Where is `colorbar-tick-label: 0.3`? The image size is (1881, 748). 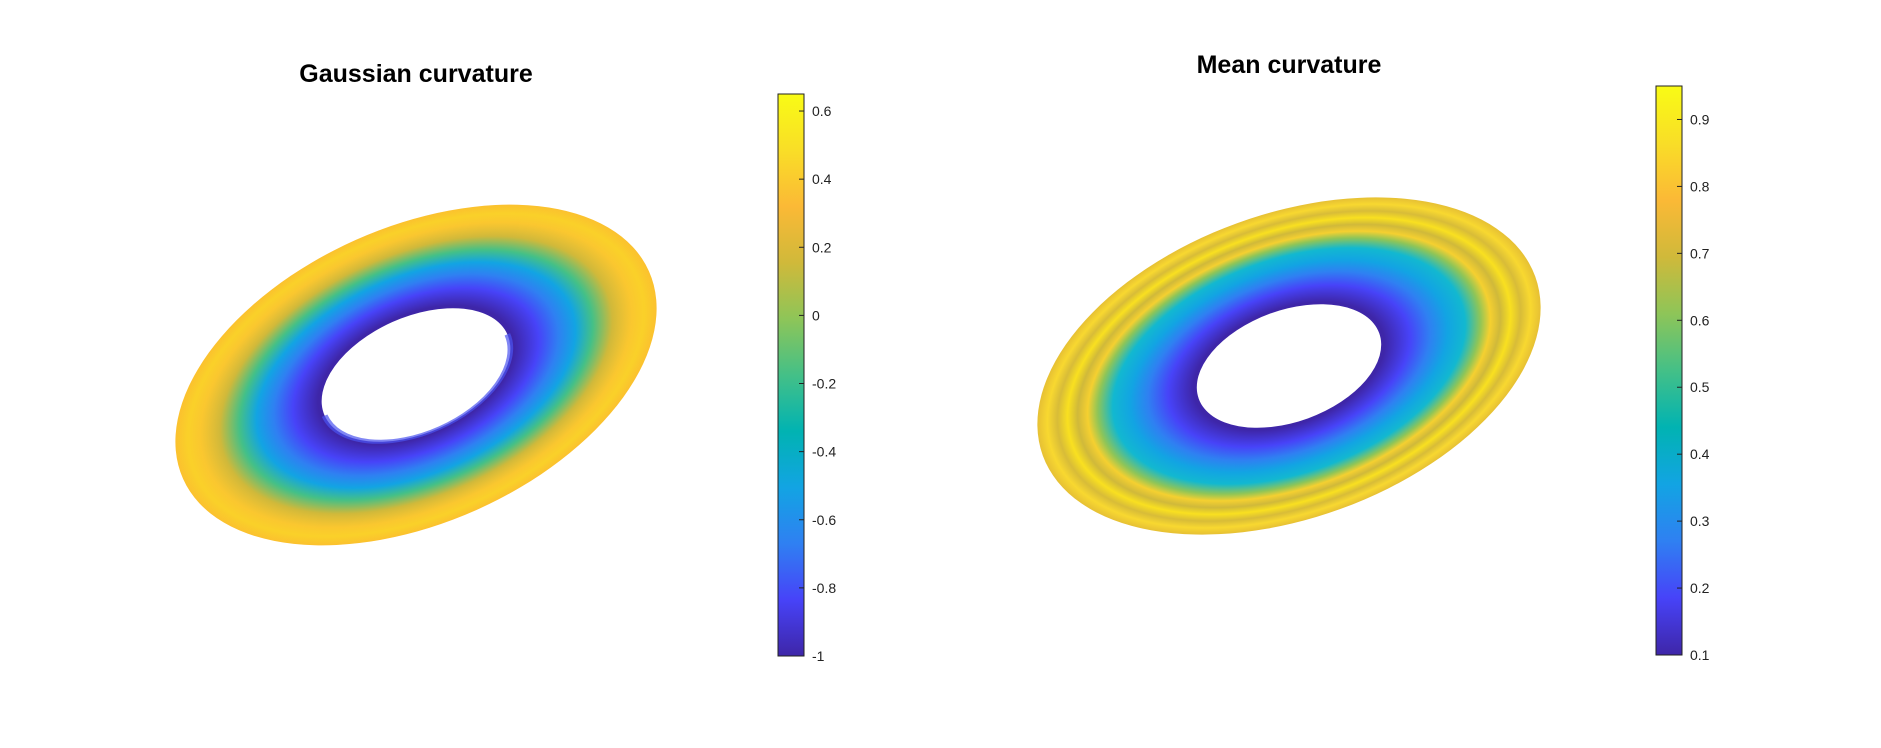
colorbar-tick-label: 0.3 is located at coordinates (1700, 521).